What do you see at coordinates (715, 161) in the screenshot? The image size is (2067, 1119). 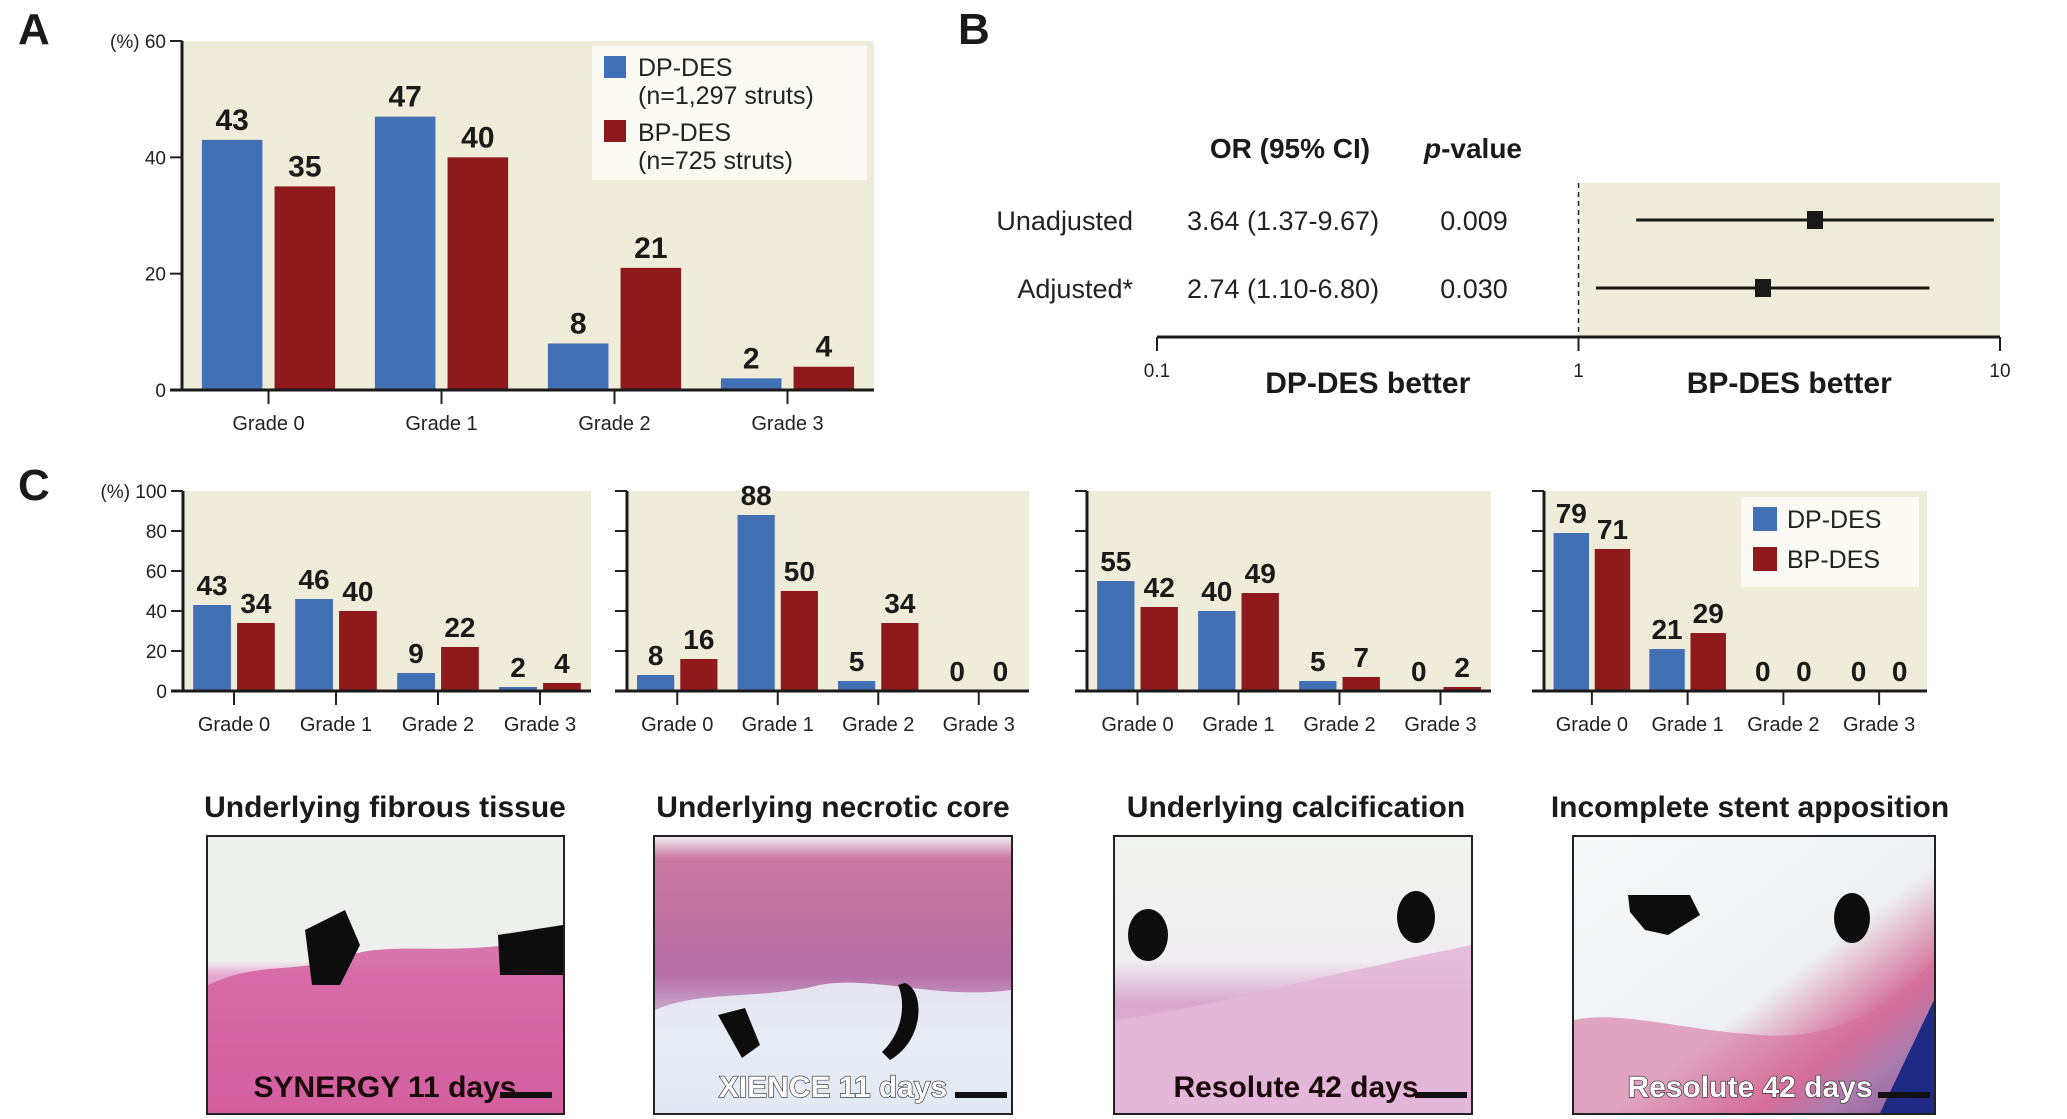 I see `legend-sub-bp-des: (n=725 struts)` at bounding box center [715, 161].